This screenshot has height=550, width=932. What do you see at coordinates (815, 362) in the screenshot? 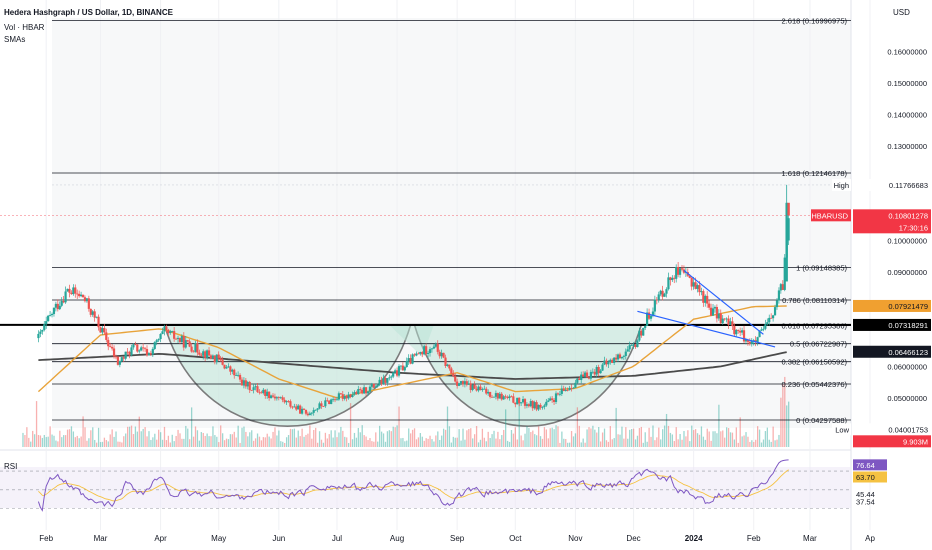
I see `fib-label: 0.382 (0.06150592)` at bounding box center [815, 362].